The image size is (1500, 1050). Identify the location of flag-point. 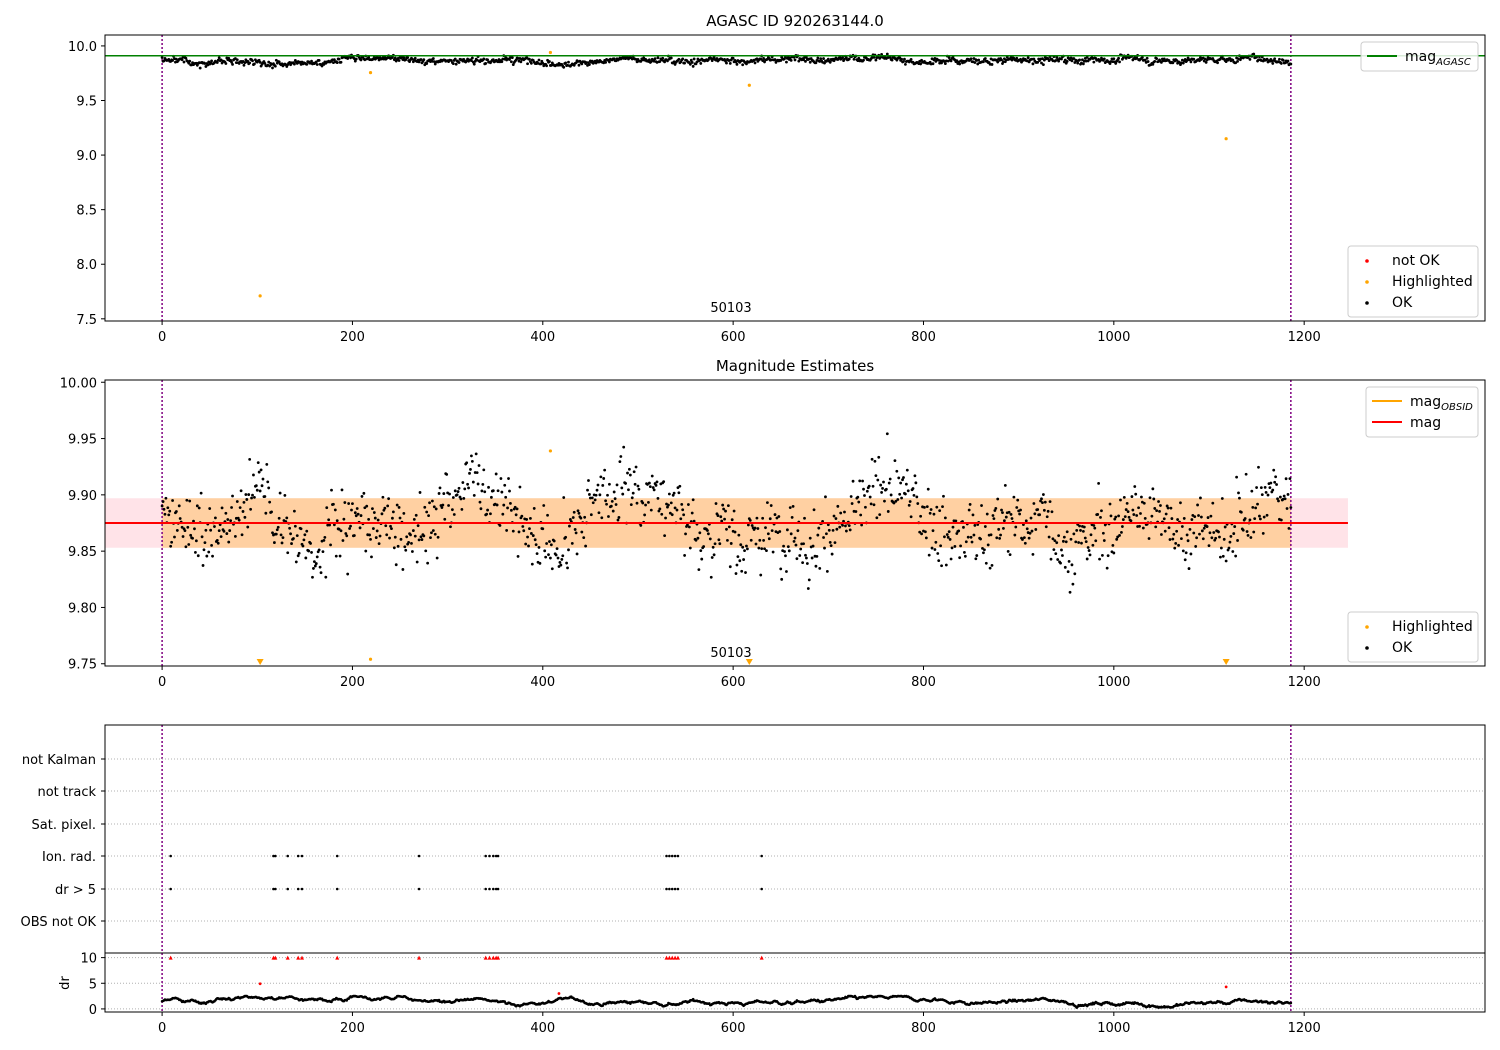
(298, 856).